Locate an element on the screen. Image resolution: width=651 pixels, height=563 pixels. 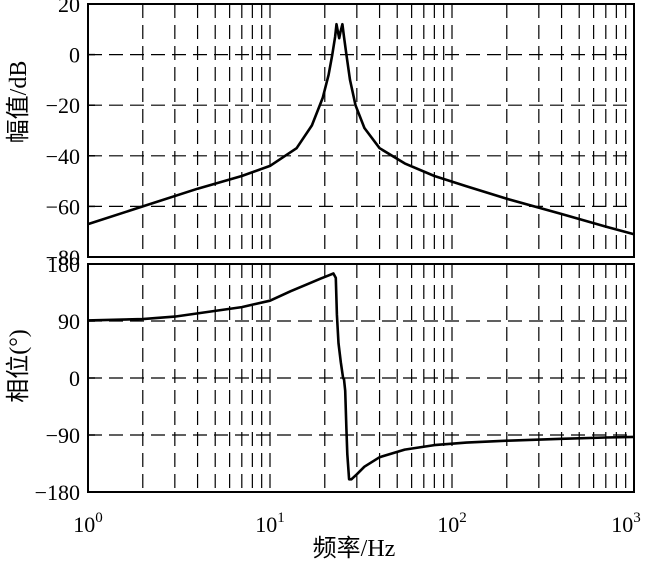
y-tick-label: 180 is located at coordinates (63, 264).